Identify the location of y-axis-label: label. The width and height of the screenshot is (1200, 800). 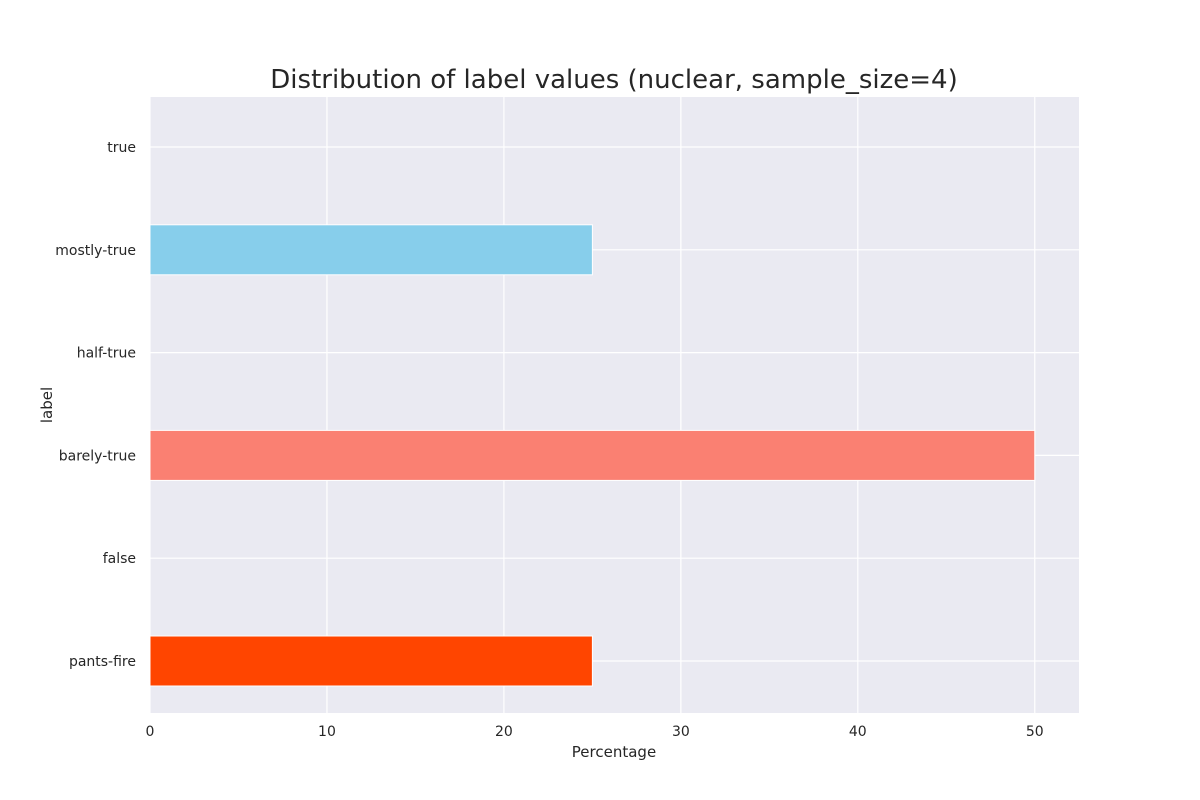
(47, 405).